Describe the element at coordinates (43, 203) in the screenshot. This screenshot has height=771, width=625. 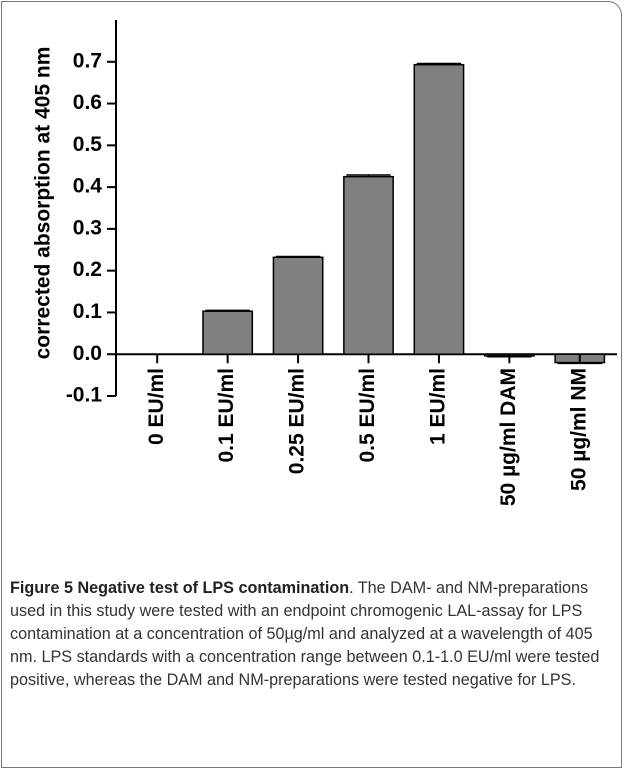
I see `y-axis-label: corrected absorption at 405 nm` at that location.